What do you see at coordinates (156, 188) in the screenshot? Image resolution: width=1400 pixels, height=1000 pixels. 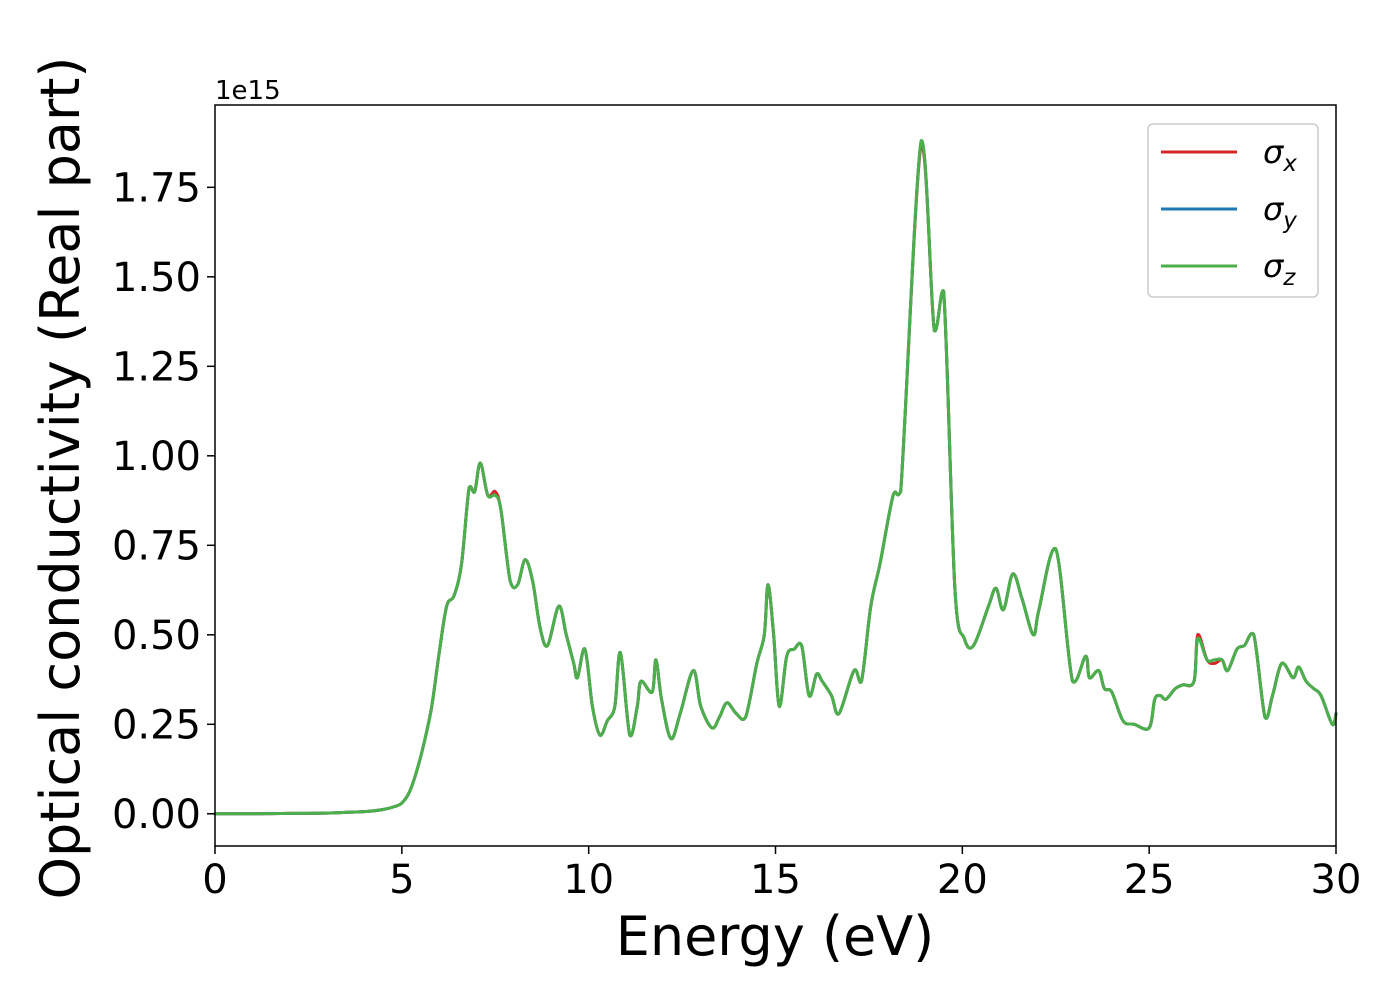 I see `y-tick-label: 1.75` at bounding box center [156, 188].